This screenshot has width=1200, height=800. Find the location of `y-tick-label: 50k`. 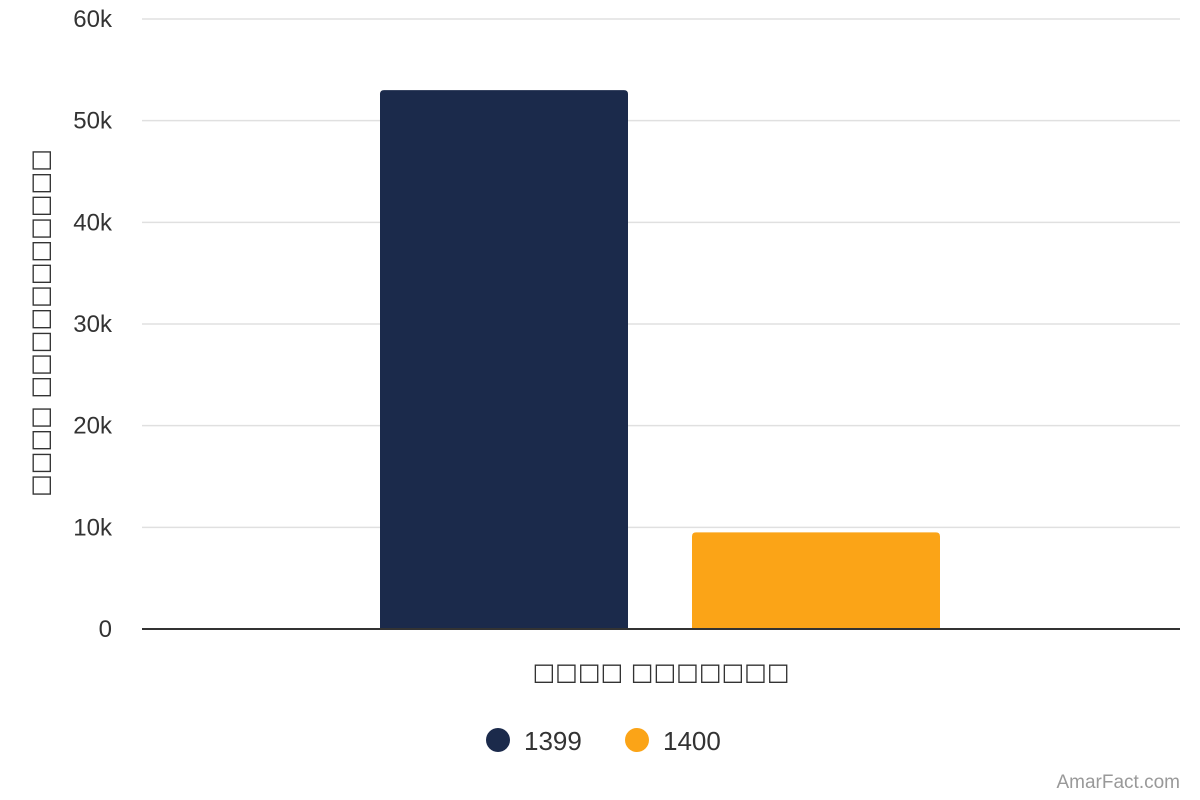

y-tick-label: 50k is located at coordinates (93, 121).